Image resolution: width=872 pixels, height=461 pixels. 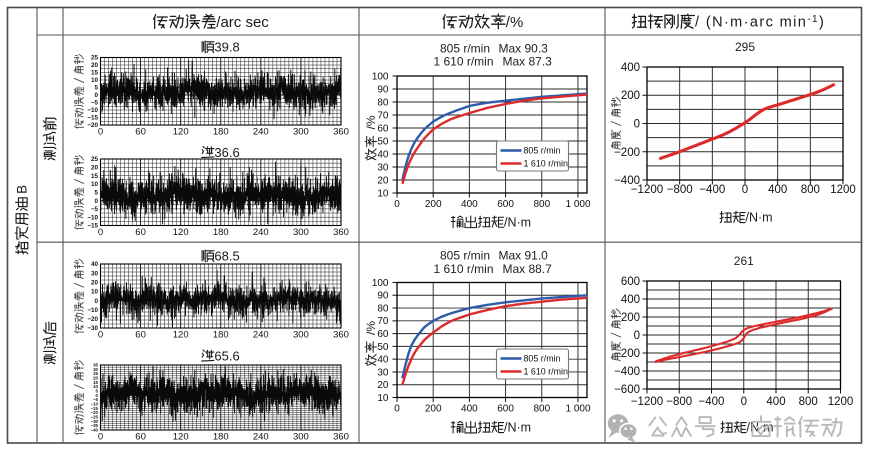 What do you see at coordinates (760, 22) in the screenshot?
I see `svg-text: / (N·m·arc min-1)` at bounding box center [760, 22].